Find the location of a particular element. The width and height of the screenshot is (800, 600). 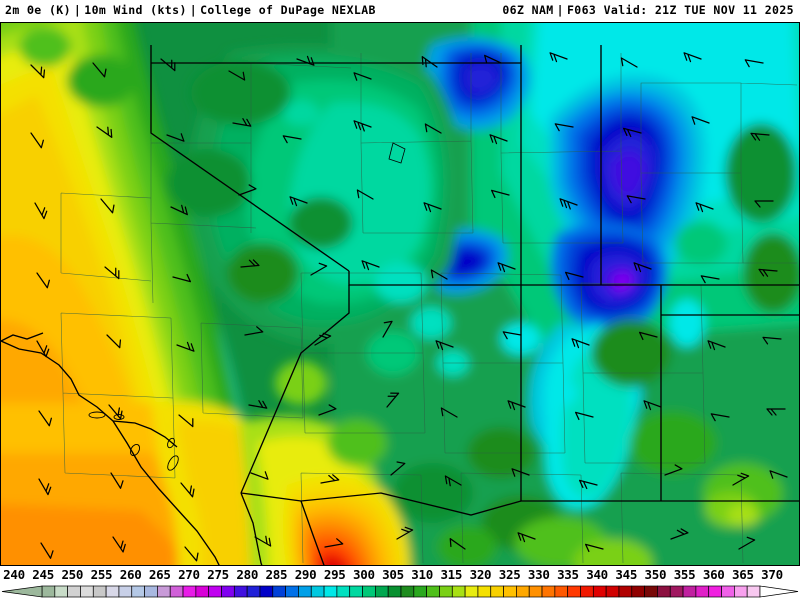

valid-time-label: Valid: 21Z TUE NOV 11 2025 is located at coordinates (698, 10).